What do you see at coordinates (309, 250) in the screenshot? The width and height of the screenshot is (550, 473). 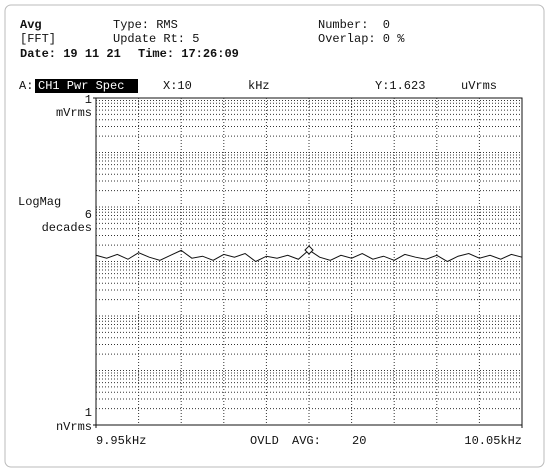 I see `marker` at bounding box center [309, 250].